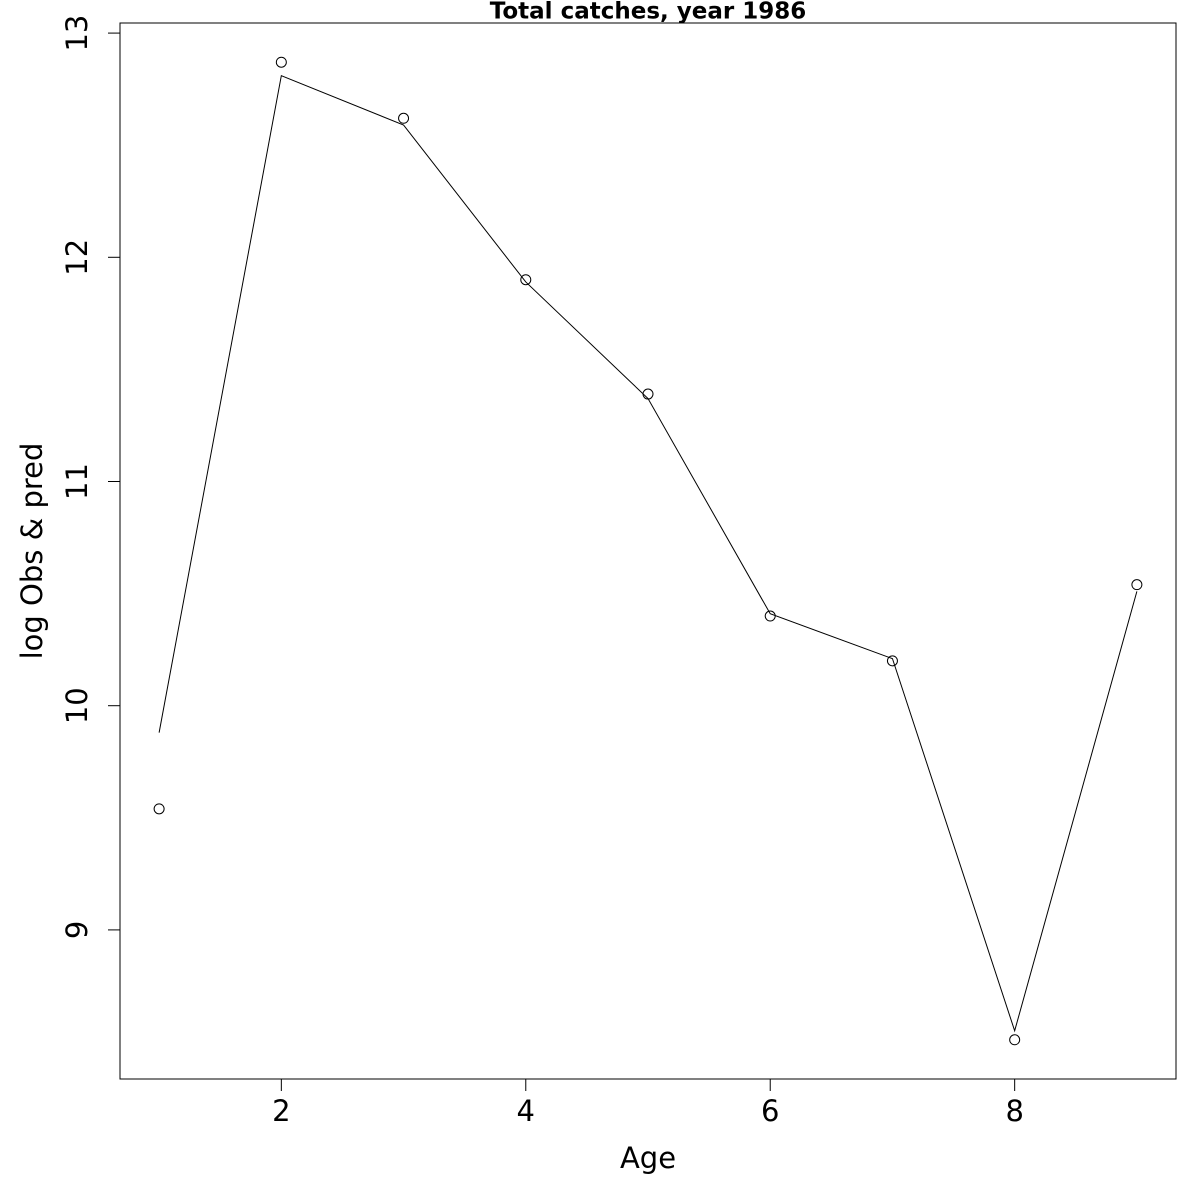  What do you see at coordinates (648, 1158) in the screenshot?
I see `x-axis-title: Age` at bounding box center [648, 1158].